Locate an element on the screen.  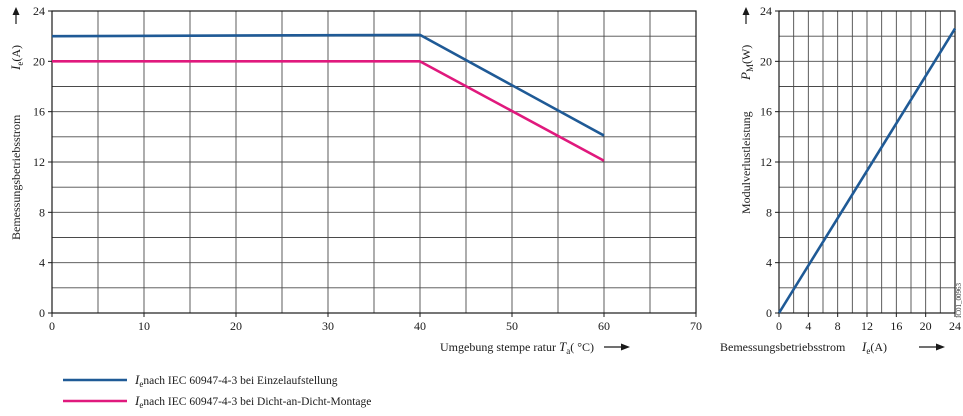
legend-dicht-symbol: I is located at coordinates (137, 400).